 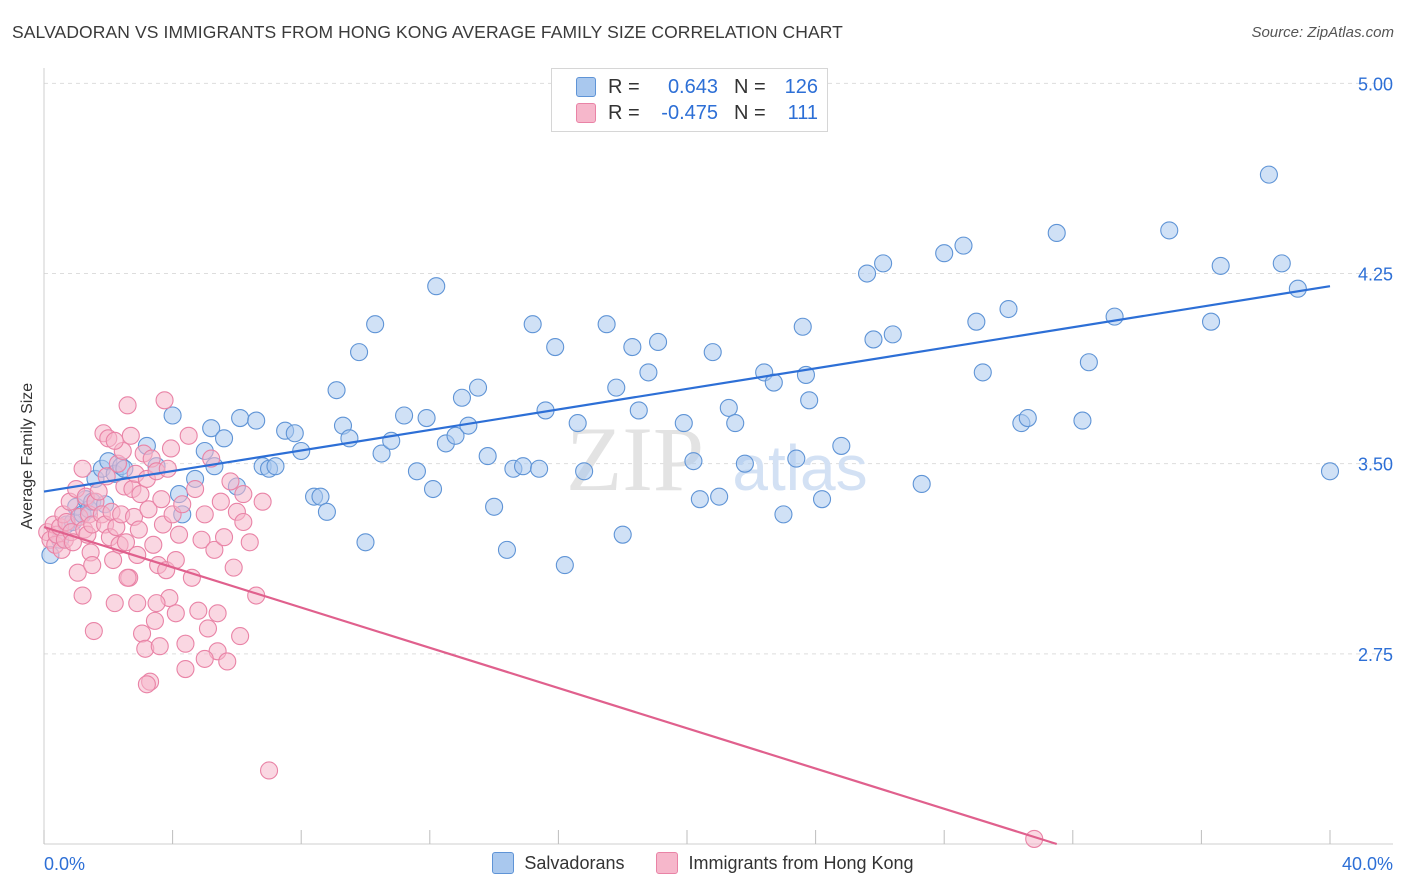 What do you see at coordinates (1322, 32) in the screenshot?
I see `source-label: Source: ZipAtlas.com` at bounding box center [1322, 32].